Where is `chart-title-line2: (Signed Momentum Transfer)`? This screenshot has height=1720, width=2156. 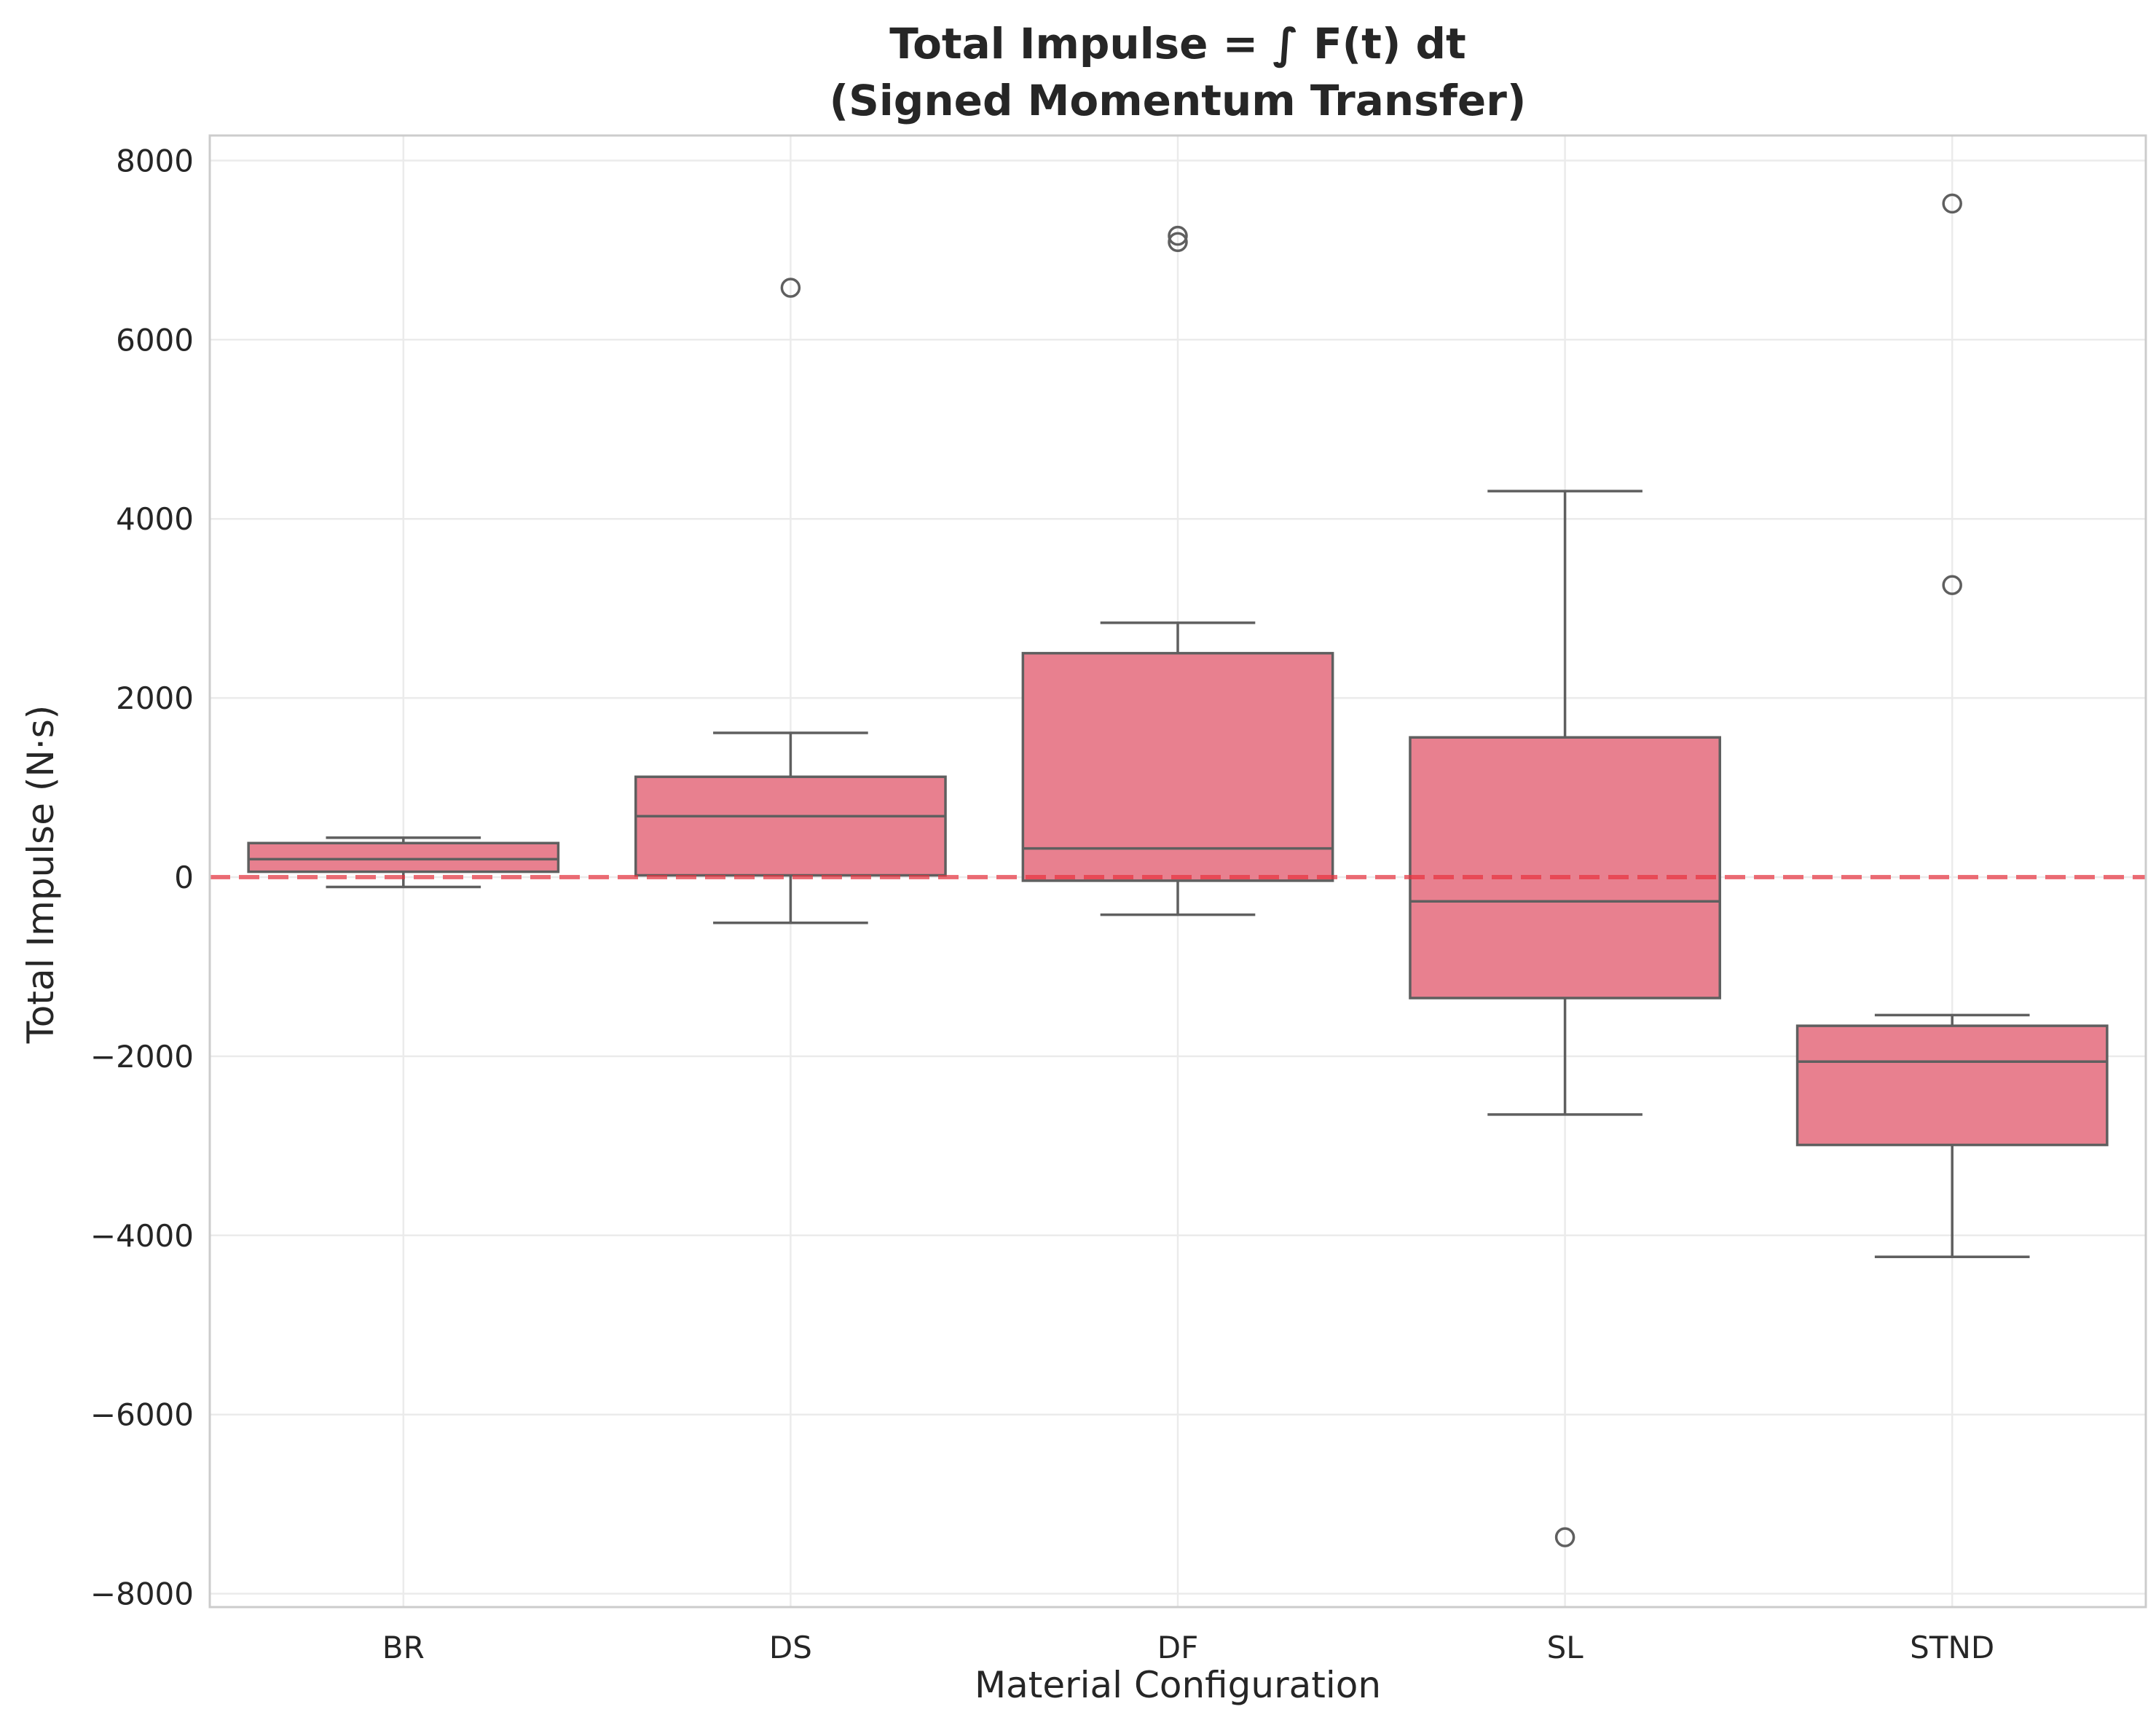
chart-title-line2: (Signed Momentum Transfer) is located at coordinates (1178, 100).